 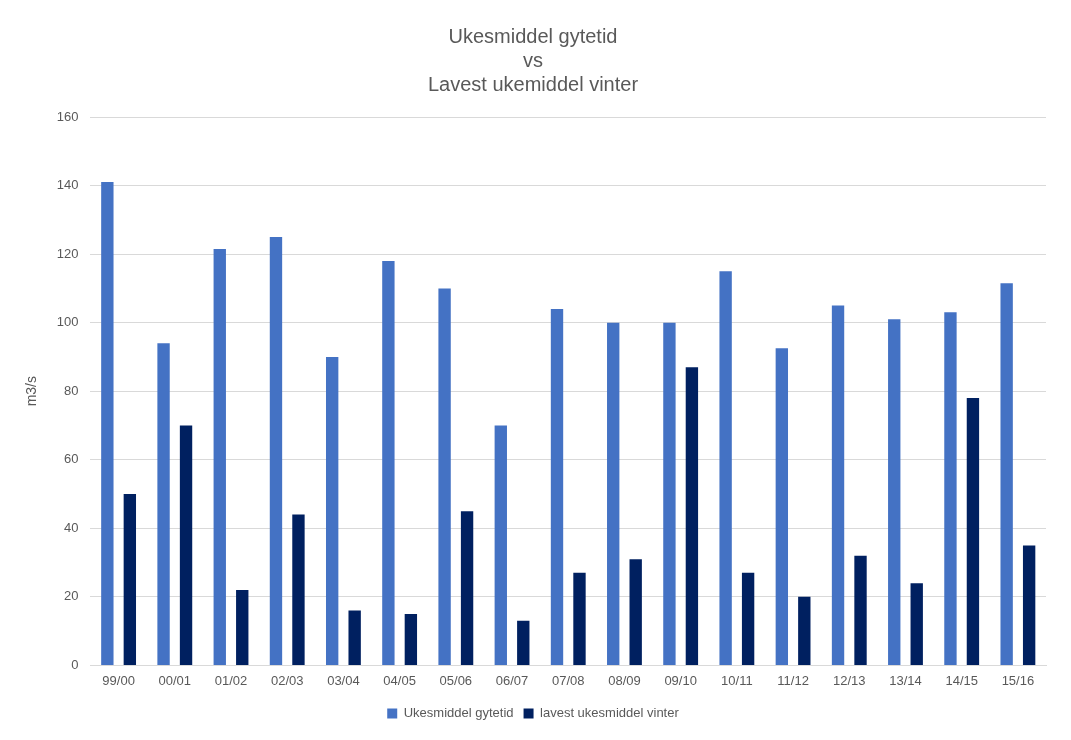 What do you see at coordinates (71, 459) in the screenshot?
I see `y-tick-label: 60` at bounding box center [71, 459].